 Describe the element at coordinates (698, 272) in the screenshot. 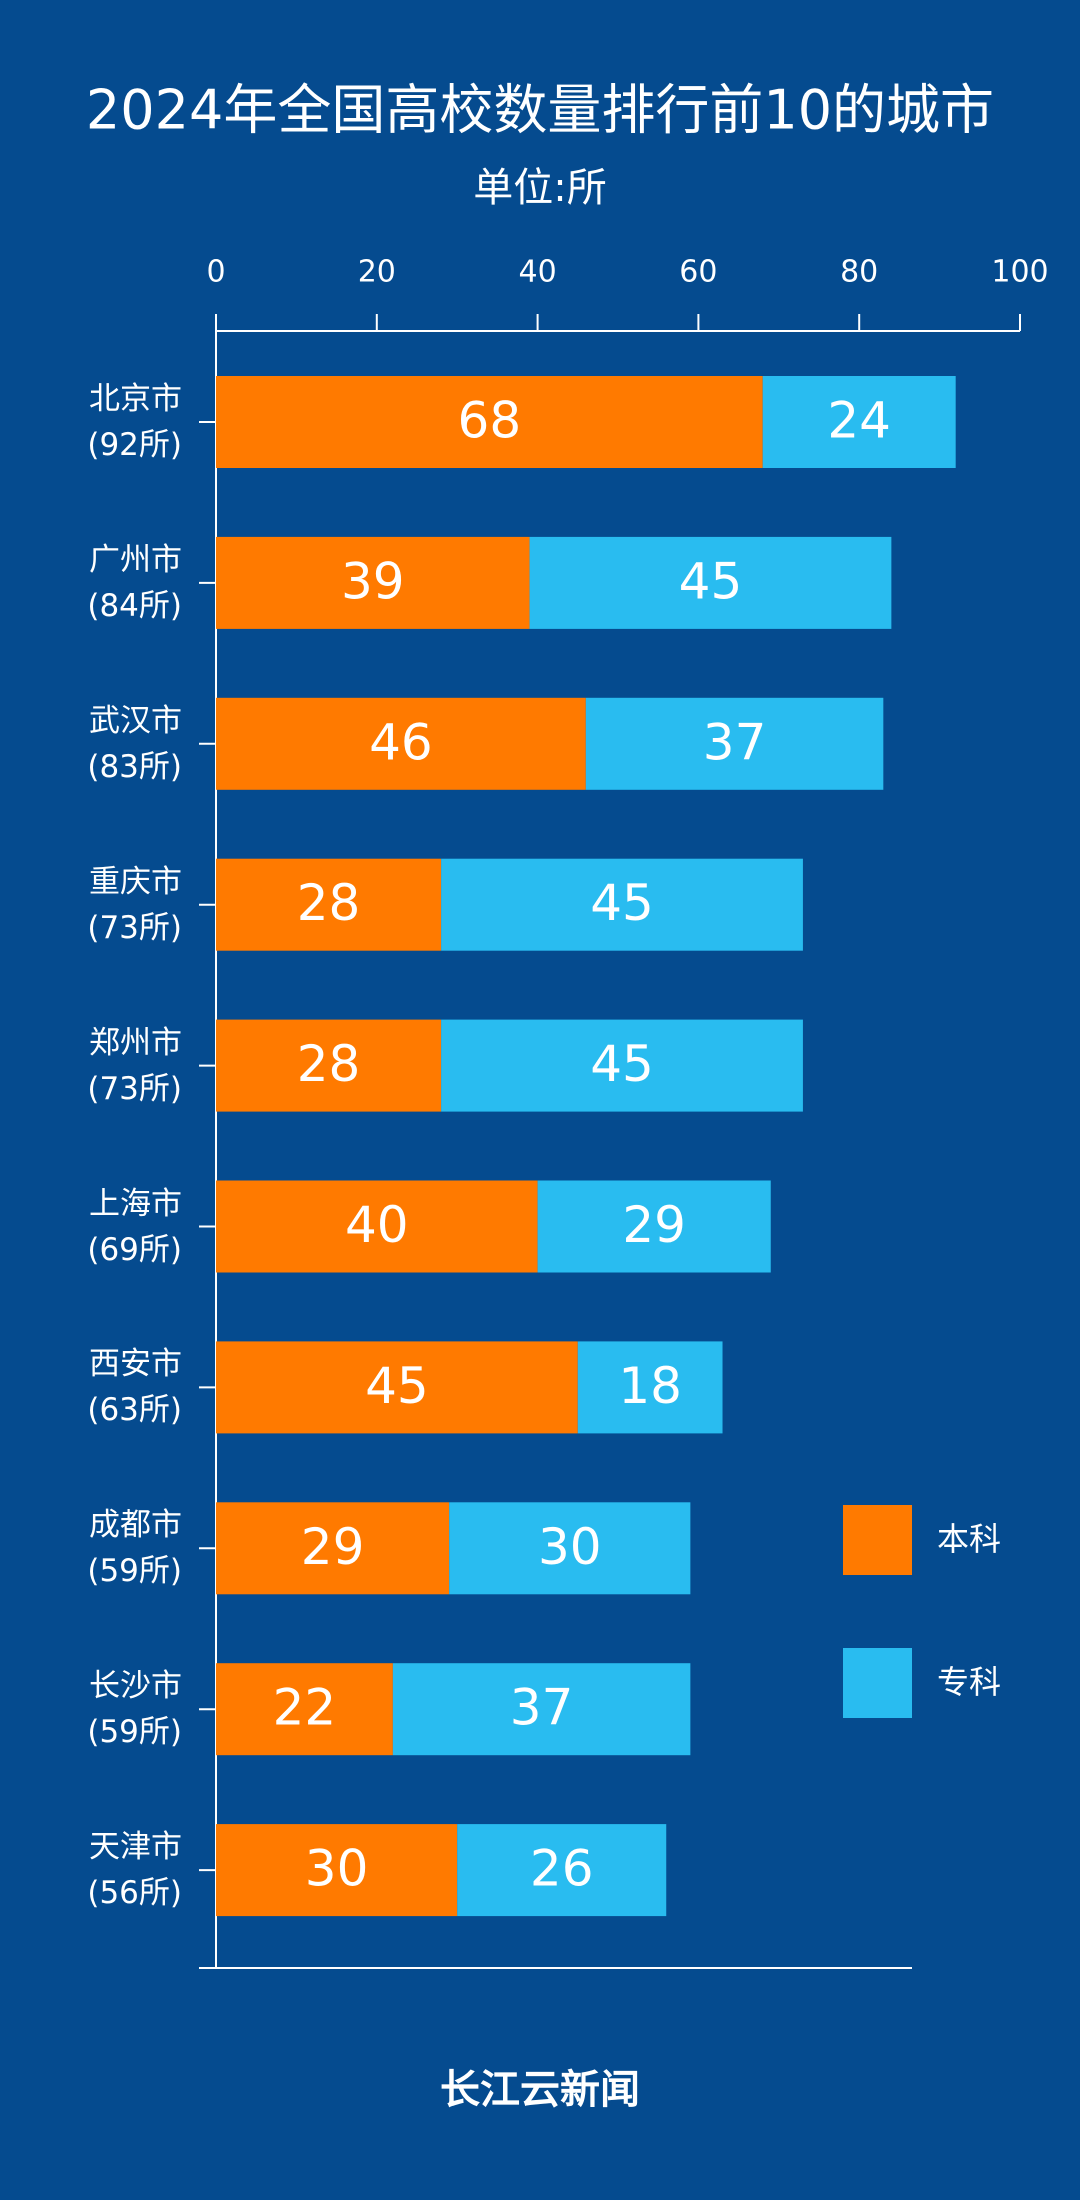

I see `x-tick-label: 60` at that location.